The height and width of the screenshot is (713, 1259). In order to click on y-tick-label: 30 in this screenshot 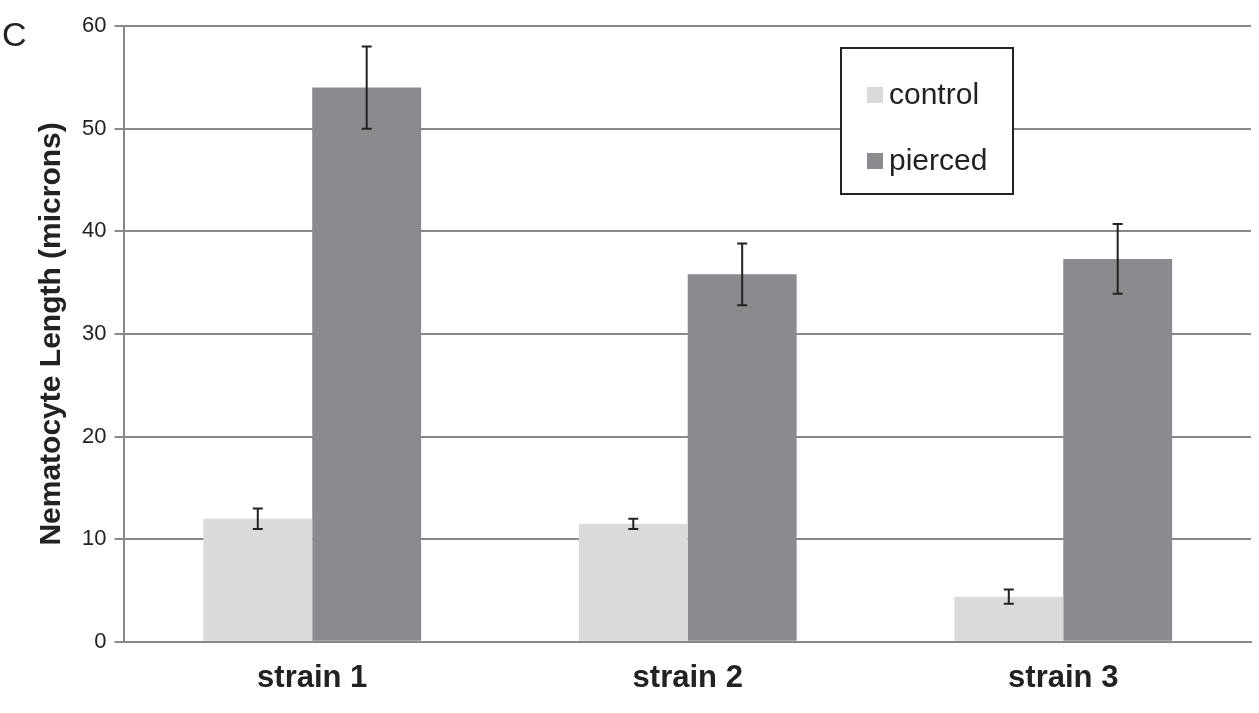, I will do `click(94, 332)`.